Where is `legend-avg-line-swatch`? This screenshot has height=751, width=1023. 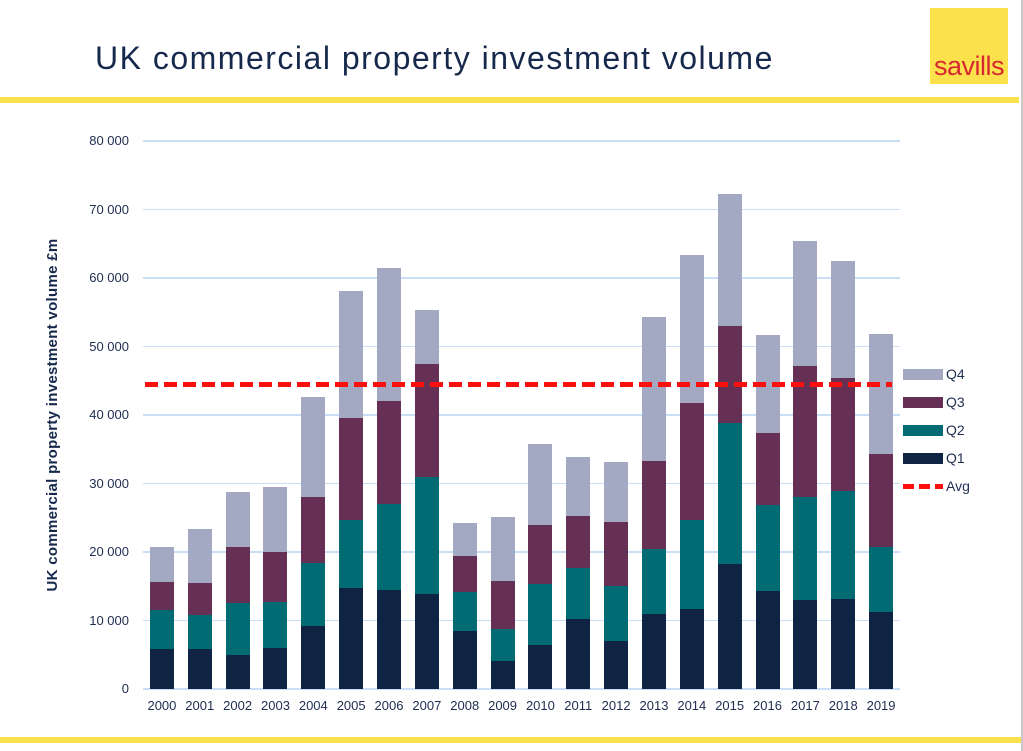
legend-avg-line-swatch is located at coordinates (923, 486).